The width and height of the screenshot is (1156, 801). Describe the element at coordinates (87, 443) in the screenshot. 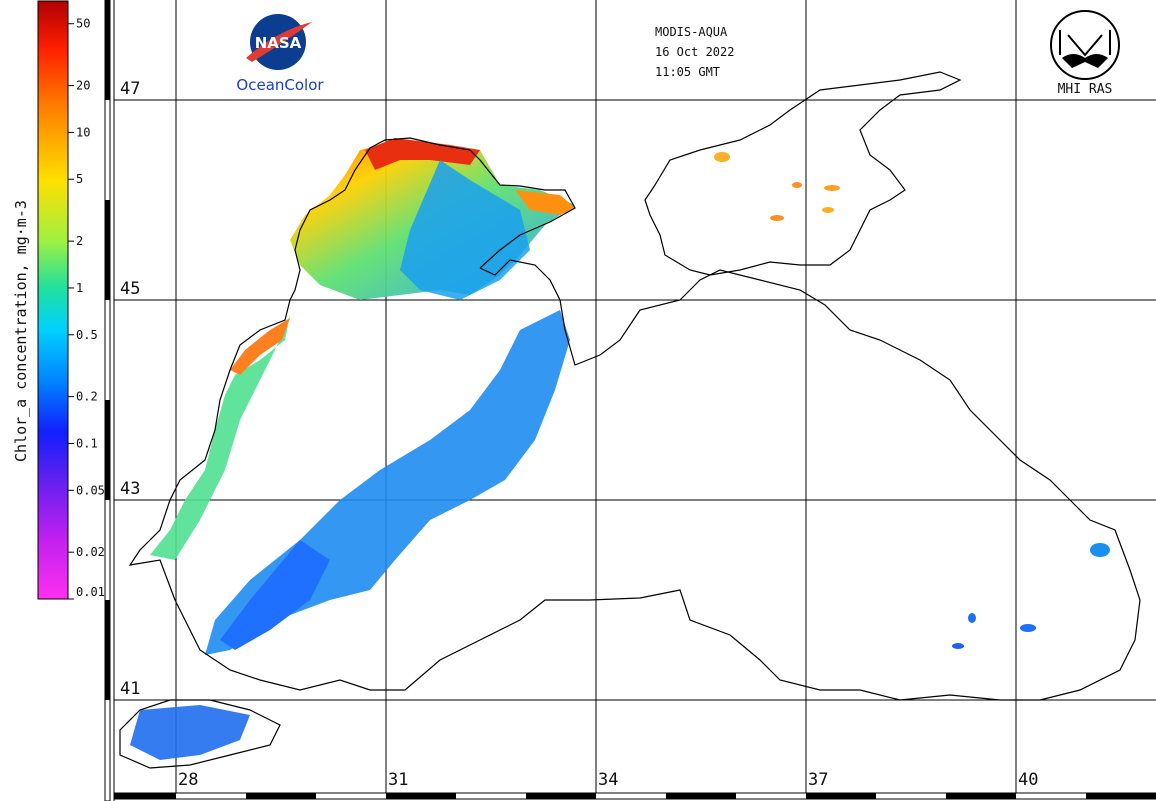

I see `colorbar-tick-label: 0.1` at that location.